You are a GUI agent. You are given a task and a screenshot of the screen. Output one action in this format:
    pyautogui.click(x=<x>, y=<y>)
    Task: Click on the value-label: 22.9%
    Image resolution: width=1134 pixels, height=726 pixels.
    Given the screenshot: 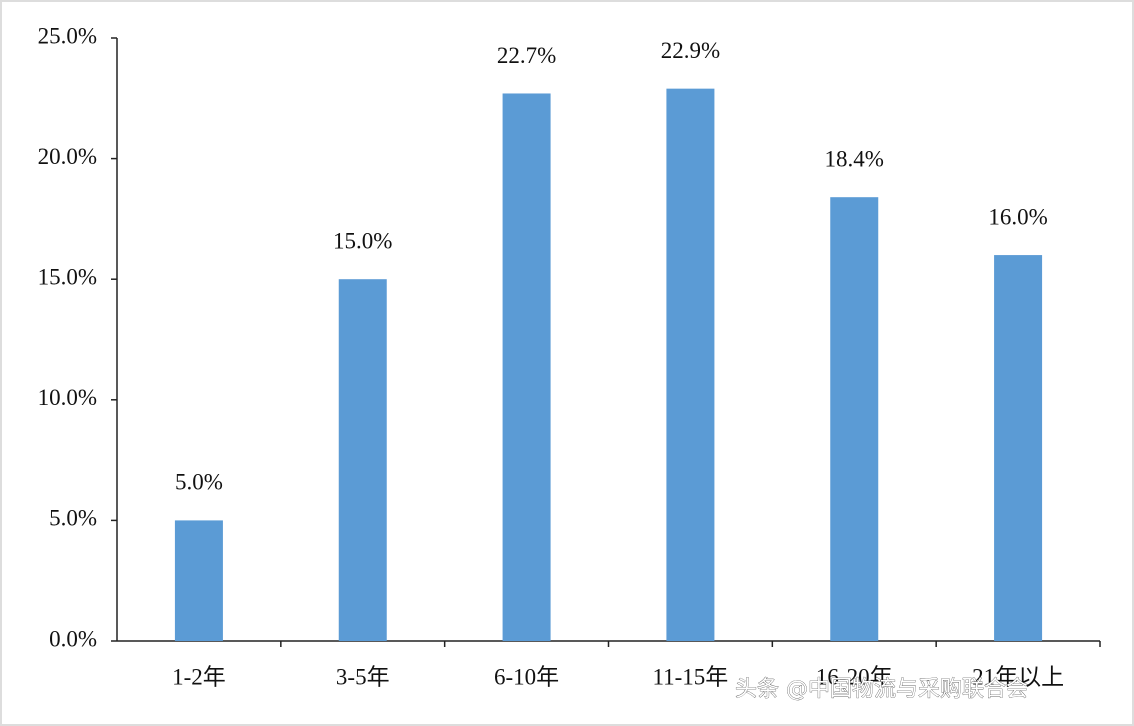 What is the action you would take?
    pyautogui.click(x=690, y=50)
    